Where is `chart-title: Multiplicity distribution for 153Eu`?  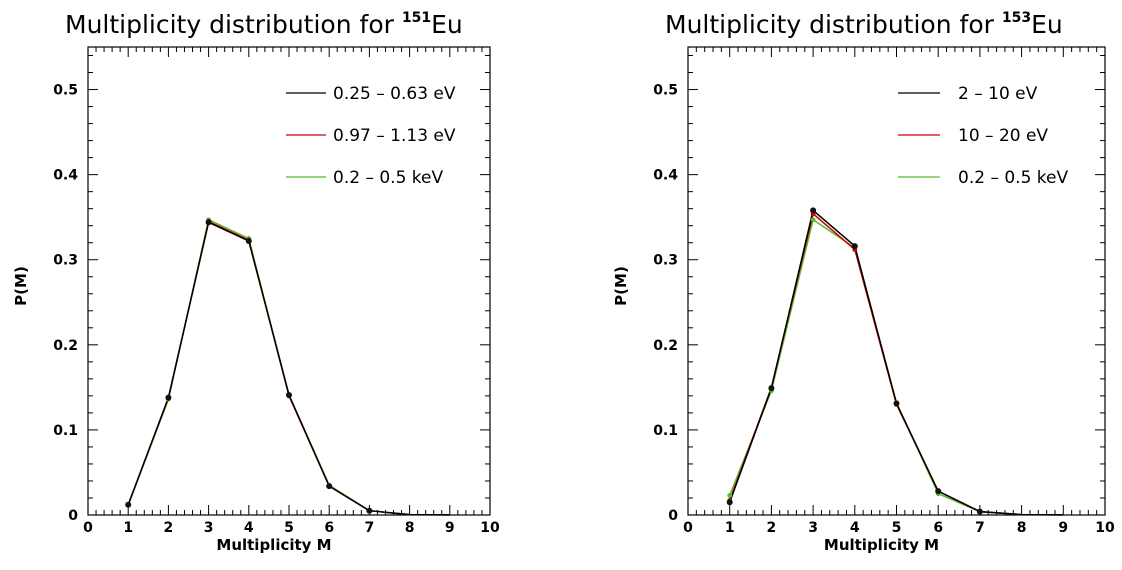
chart-title: Multiplicity distribution for 153Eu is located at coordinates (864, 24).